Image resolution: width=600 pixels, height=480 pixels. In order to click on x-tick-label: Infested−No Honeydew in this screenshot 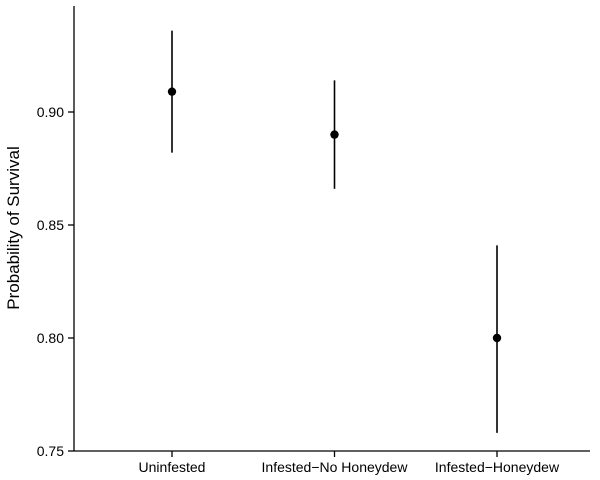, I will do `click(335, 467)`.